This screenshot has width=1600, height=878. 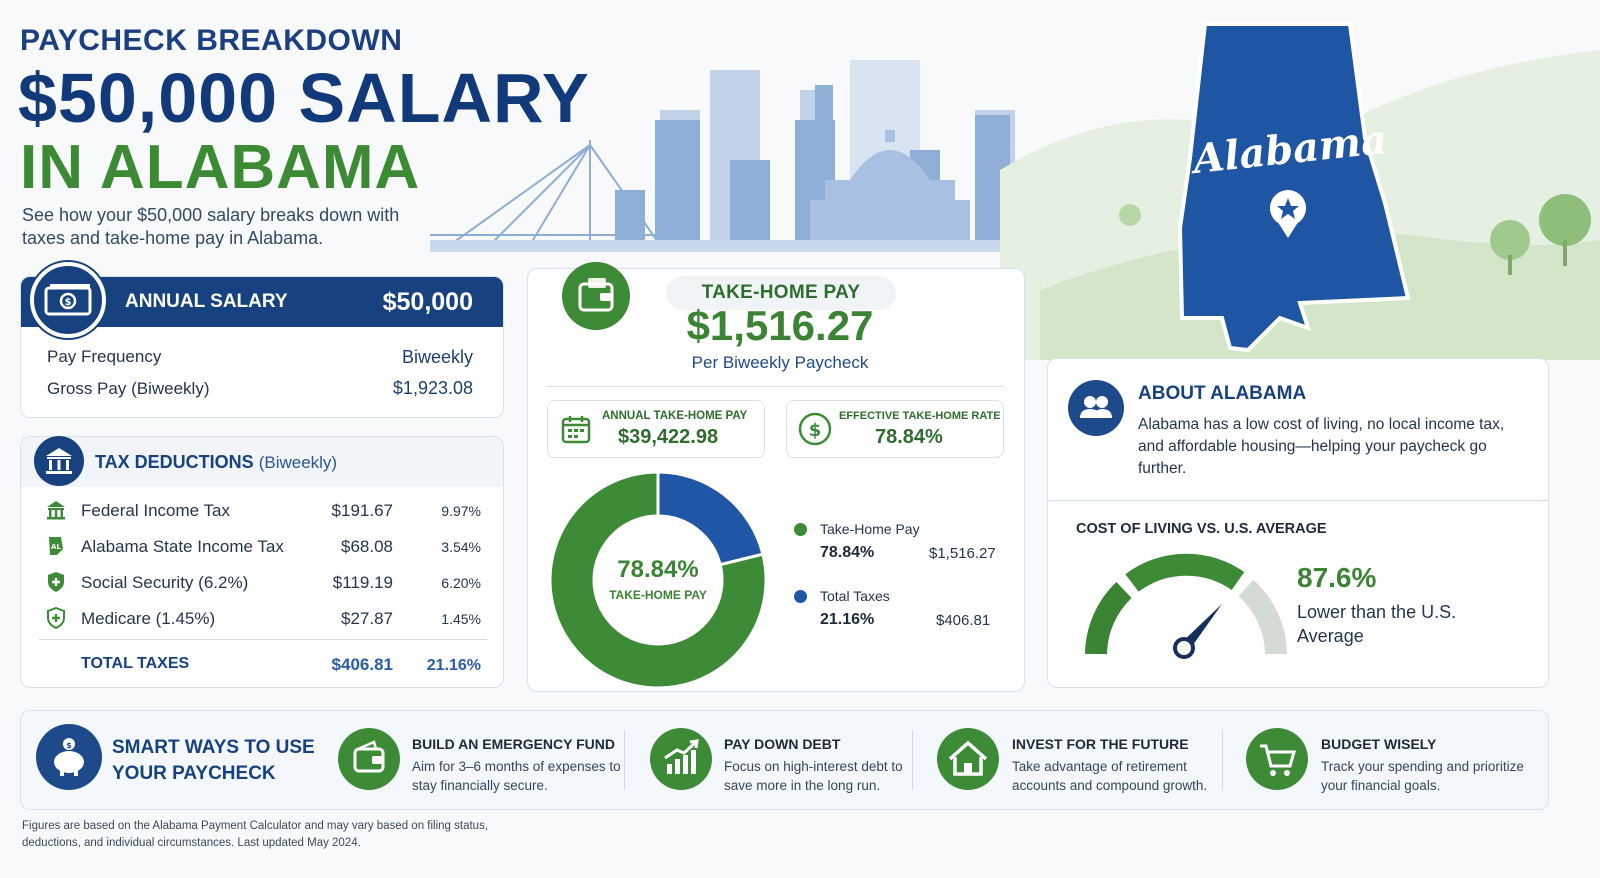 I want to click on take-home-pill, so click(x=781, y=293).